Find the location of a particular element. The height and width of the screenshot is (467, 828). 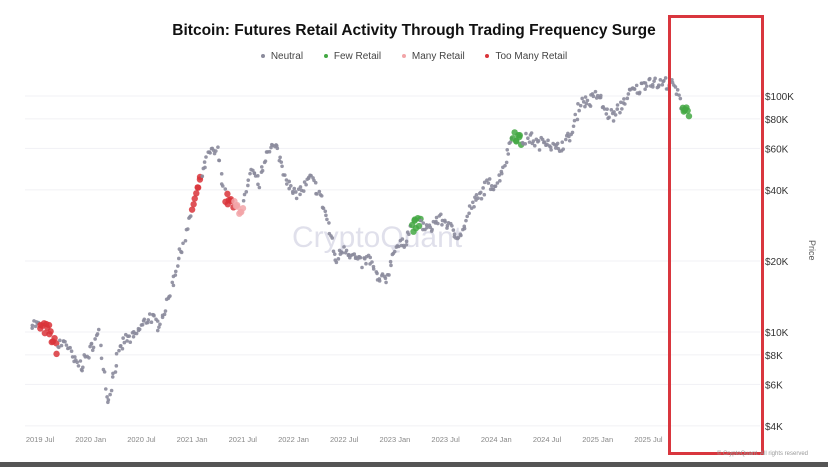

x-tick-label: 2024 Jul is located at coordinates (547, 439).